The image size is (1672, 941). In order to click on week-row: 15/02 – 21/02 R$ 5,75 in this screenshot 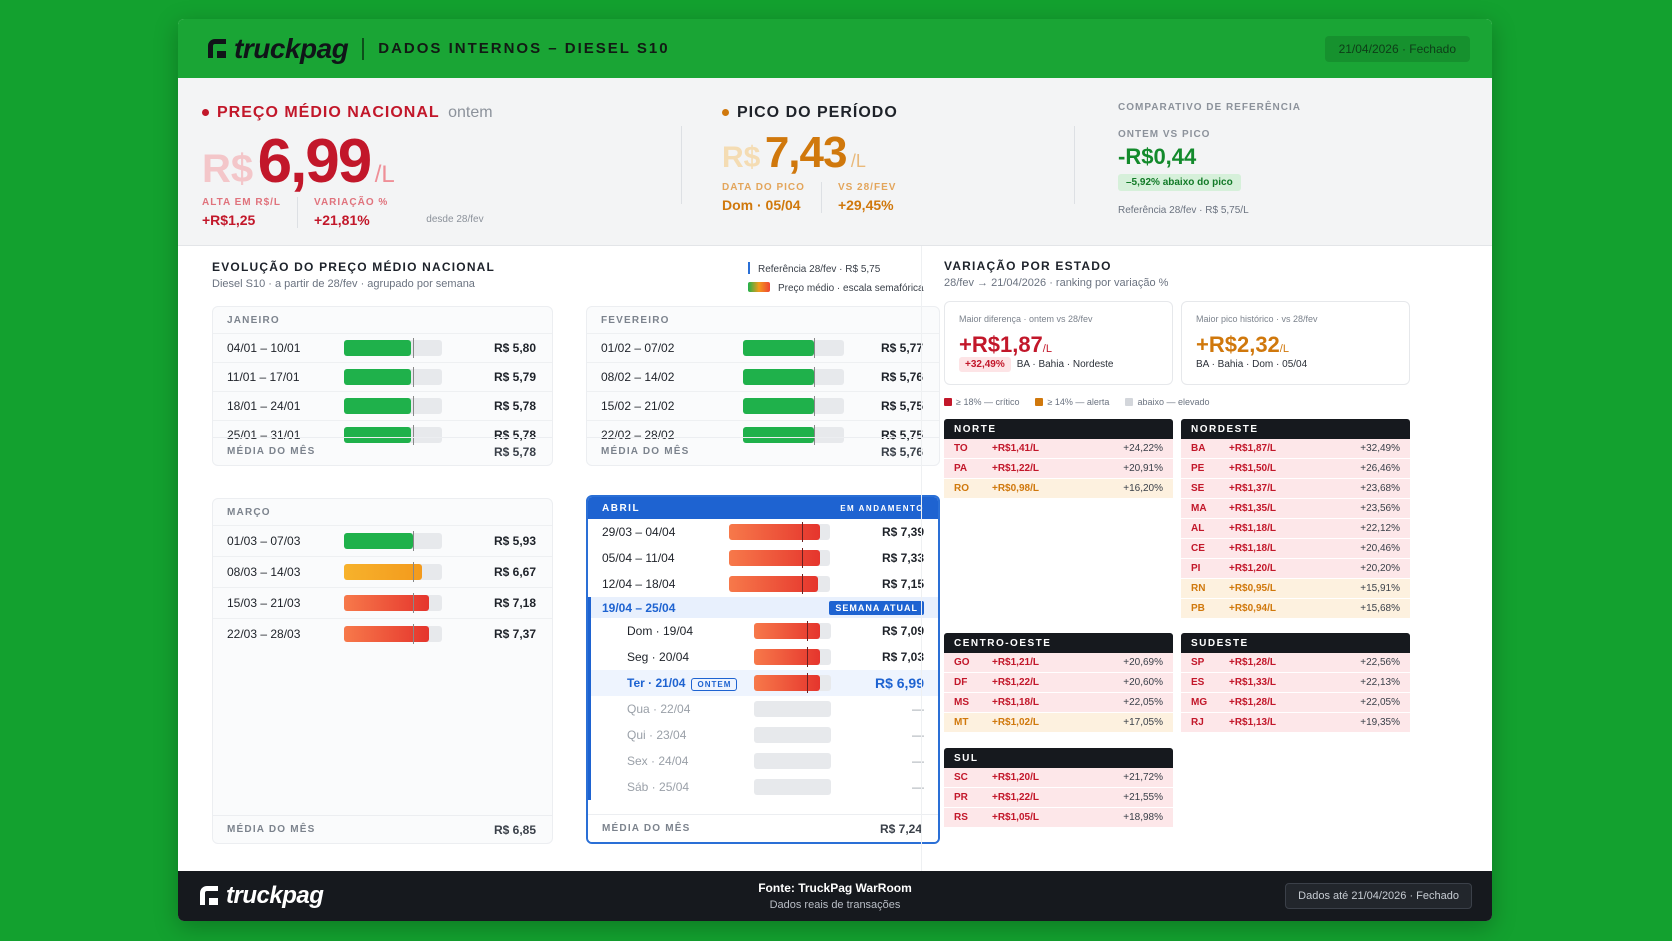, I will do `click(763, 405)`.